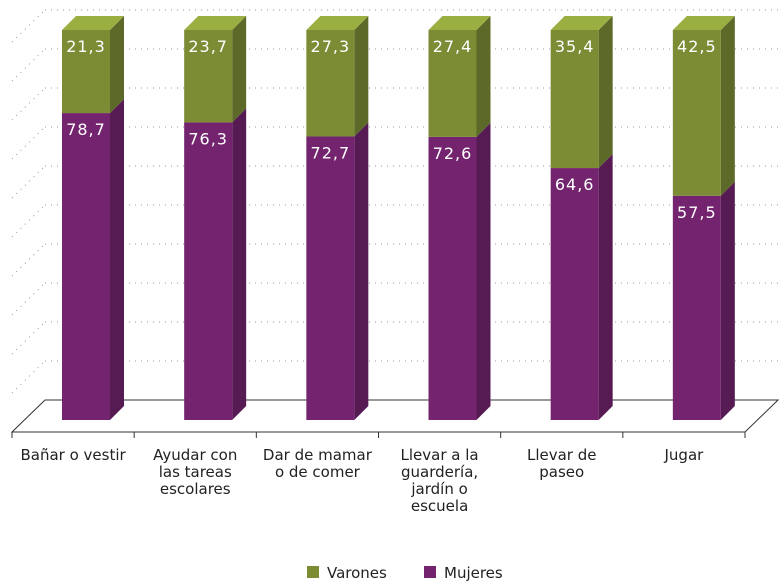 The image size is (779, 582). Describe the element at coordinates (318, 472) in the screenshot. I see `label-line: o de comer` at that location.